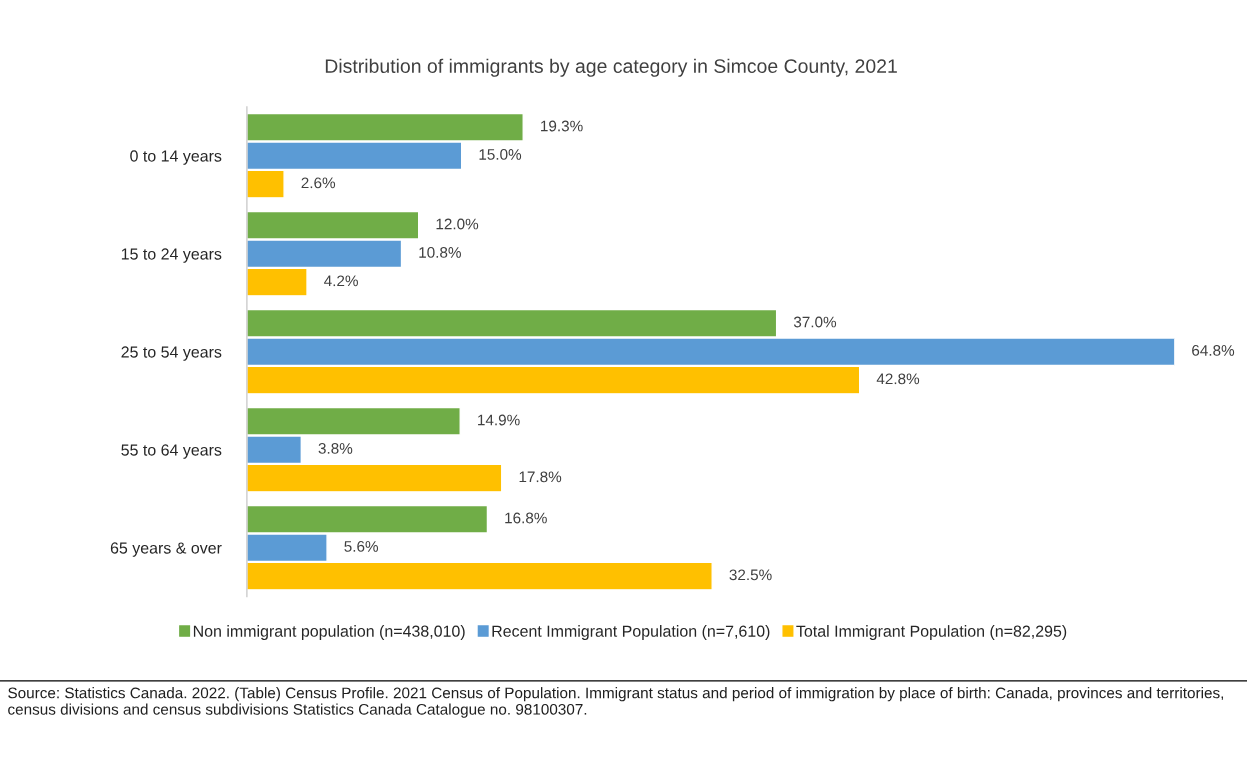  I want to click on data-label: 37.0%, so click(815, 322).